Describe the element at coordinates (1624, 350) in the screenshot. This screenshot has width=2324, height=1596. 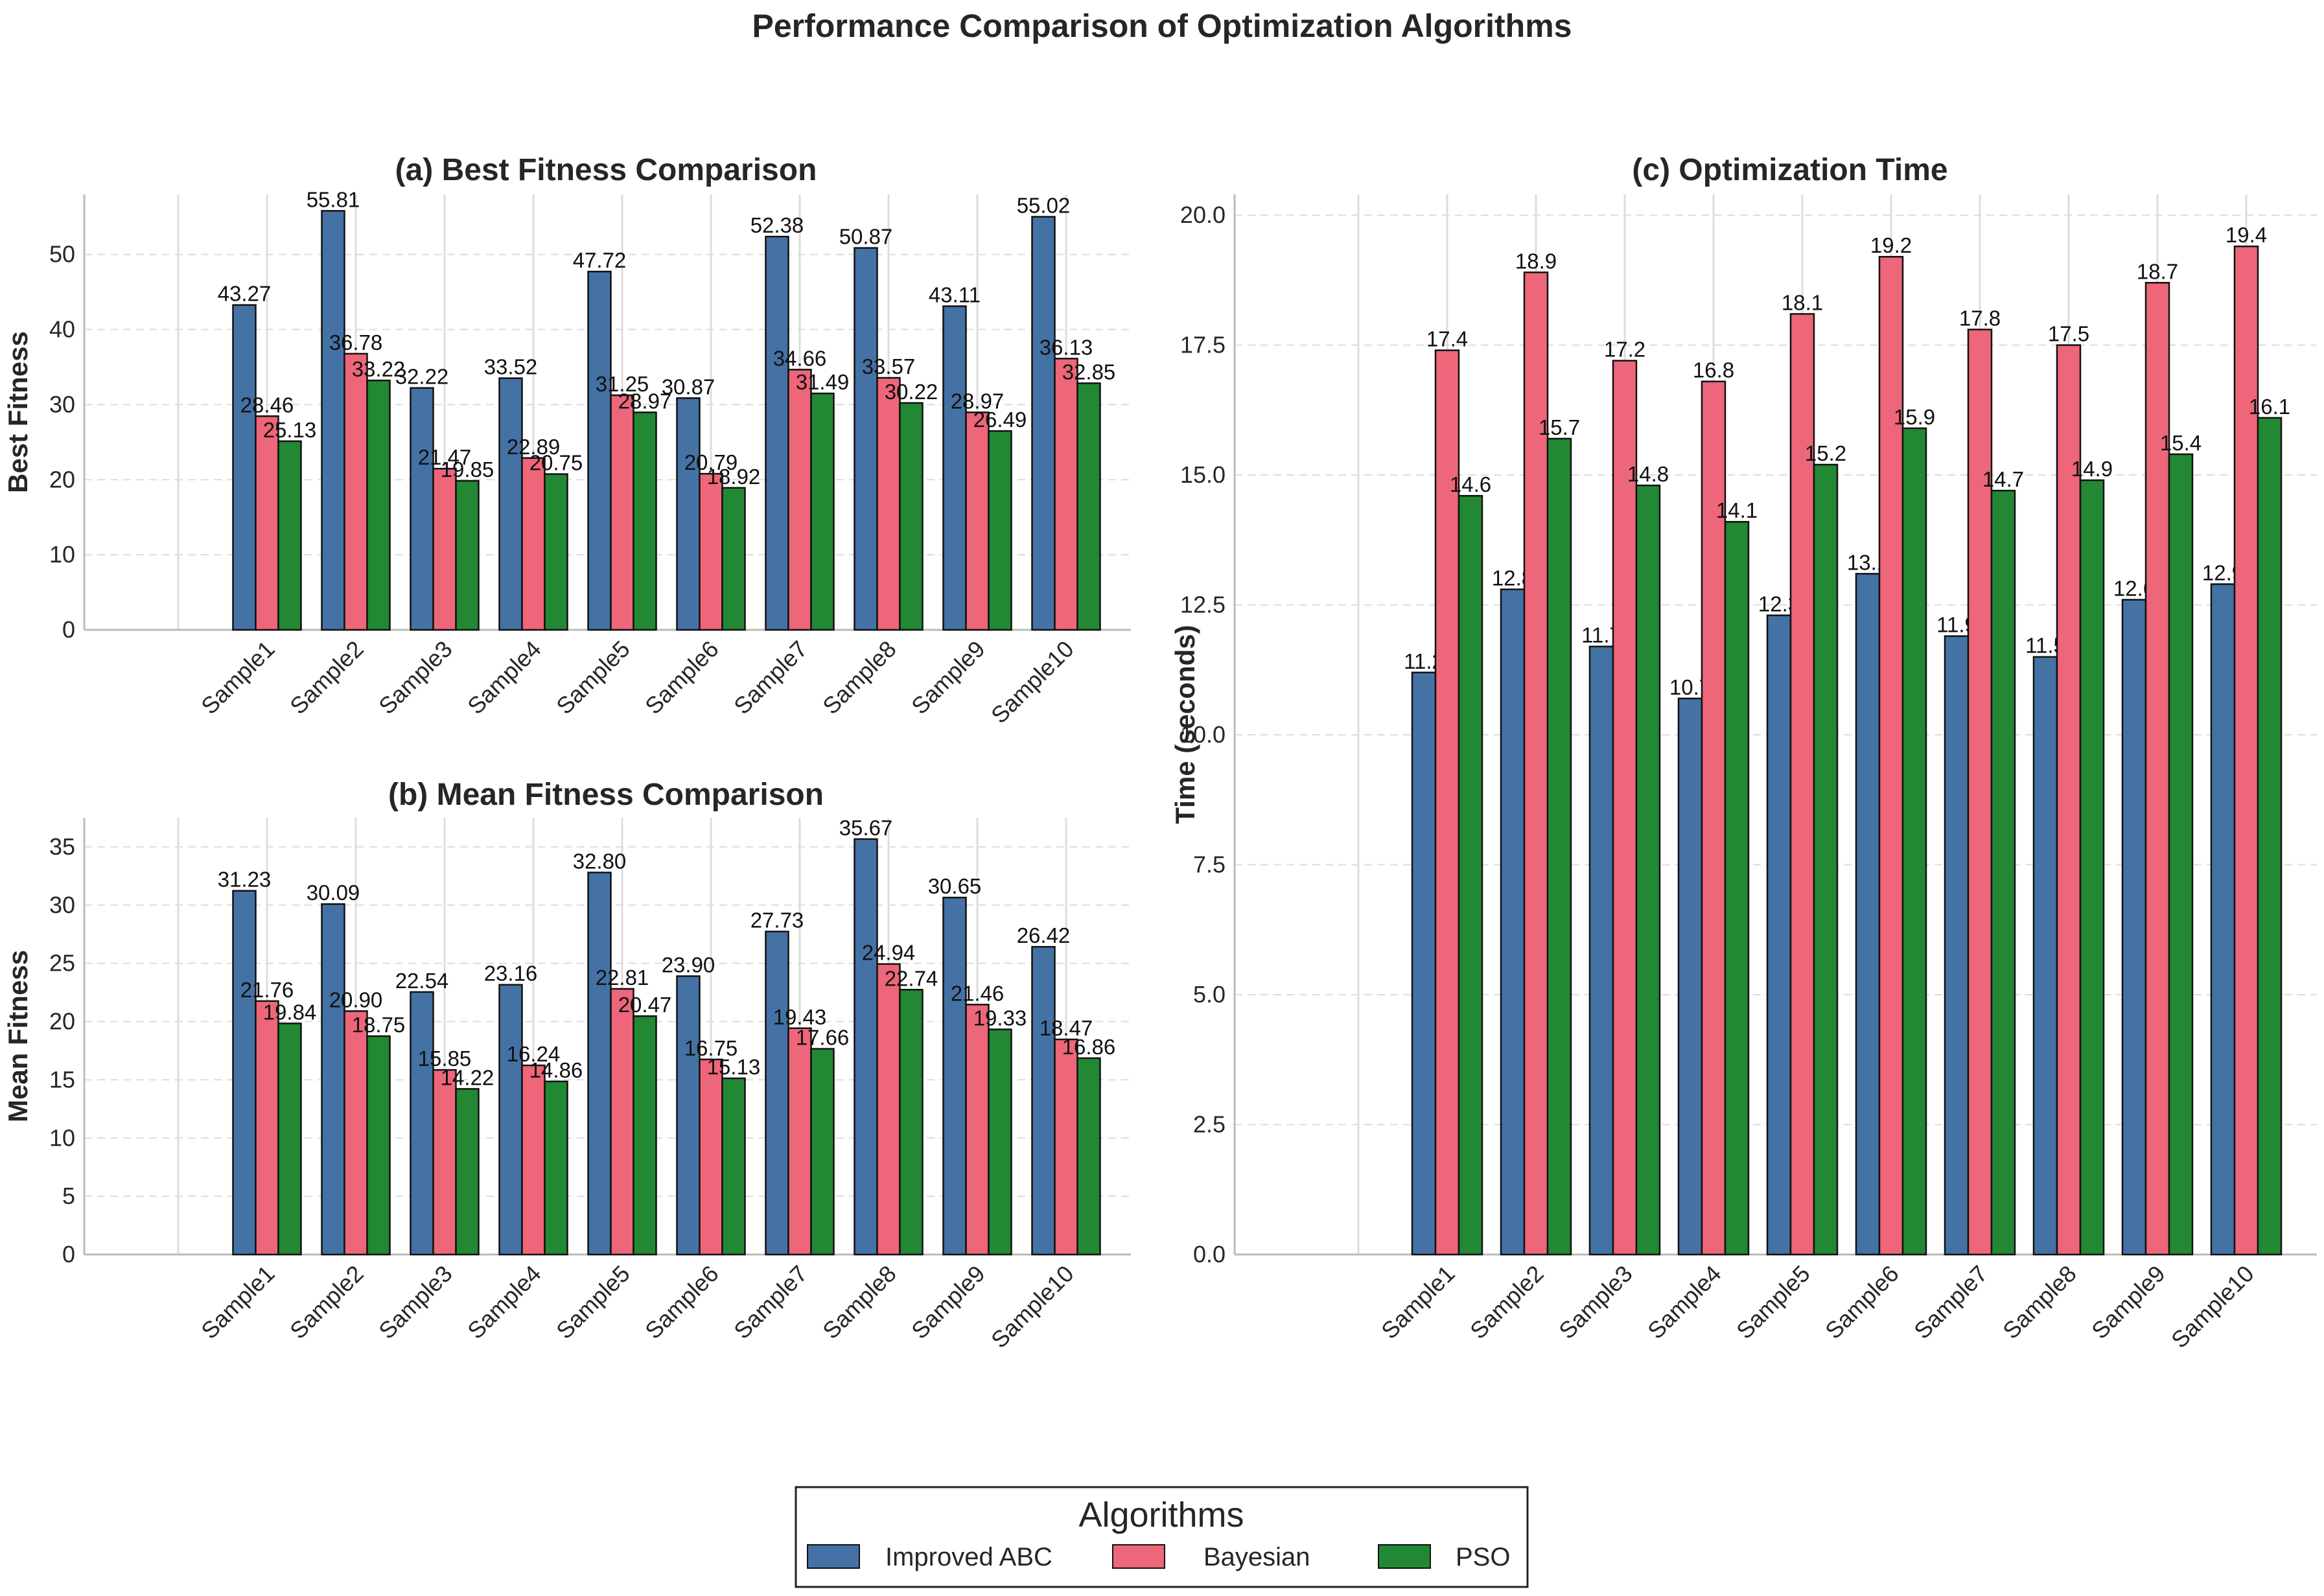
I see `data-label: 17.2` at that location.